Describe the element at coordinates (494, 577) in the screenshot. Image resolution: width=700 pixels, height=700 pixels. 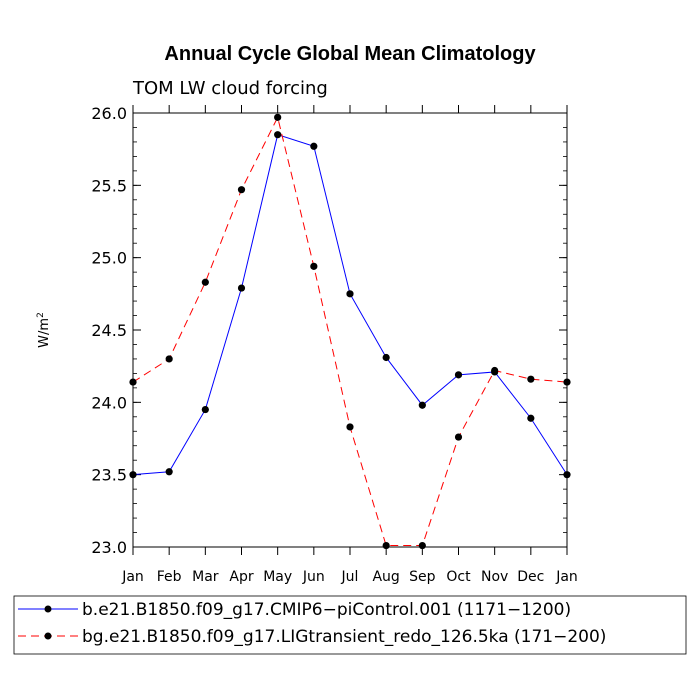
I see `x-tick-label: Nov` at that location.